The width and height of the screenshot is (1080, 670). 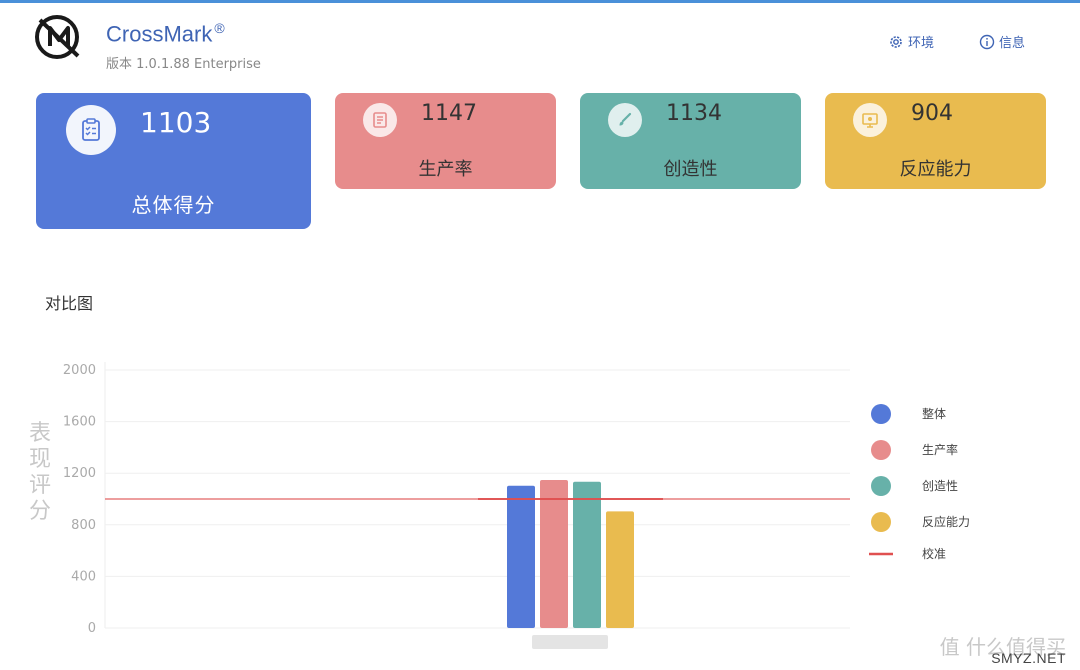 What do you see at coordinates (173, 205) in the screenshot?
I see `overall-score-label: 总体得分` at bounding box center [173, 205].